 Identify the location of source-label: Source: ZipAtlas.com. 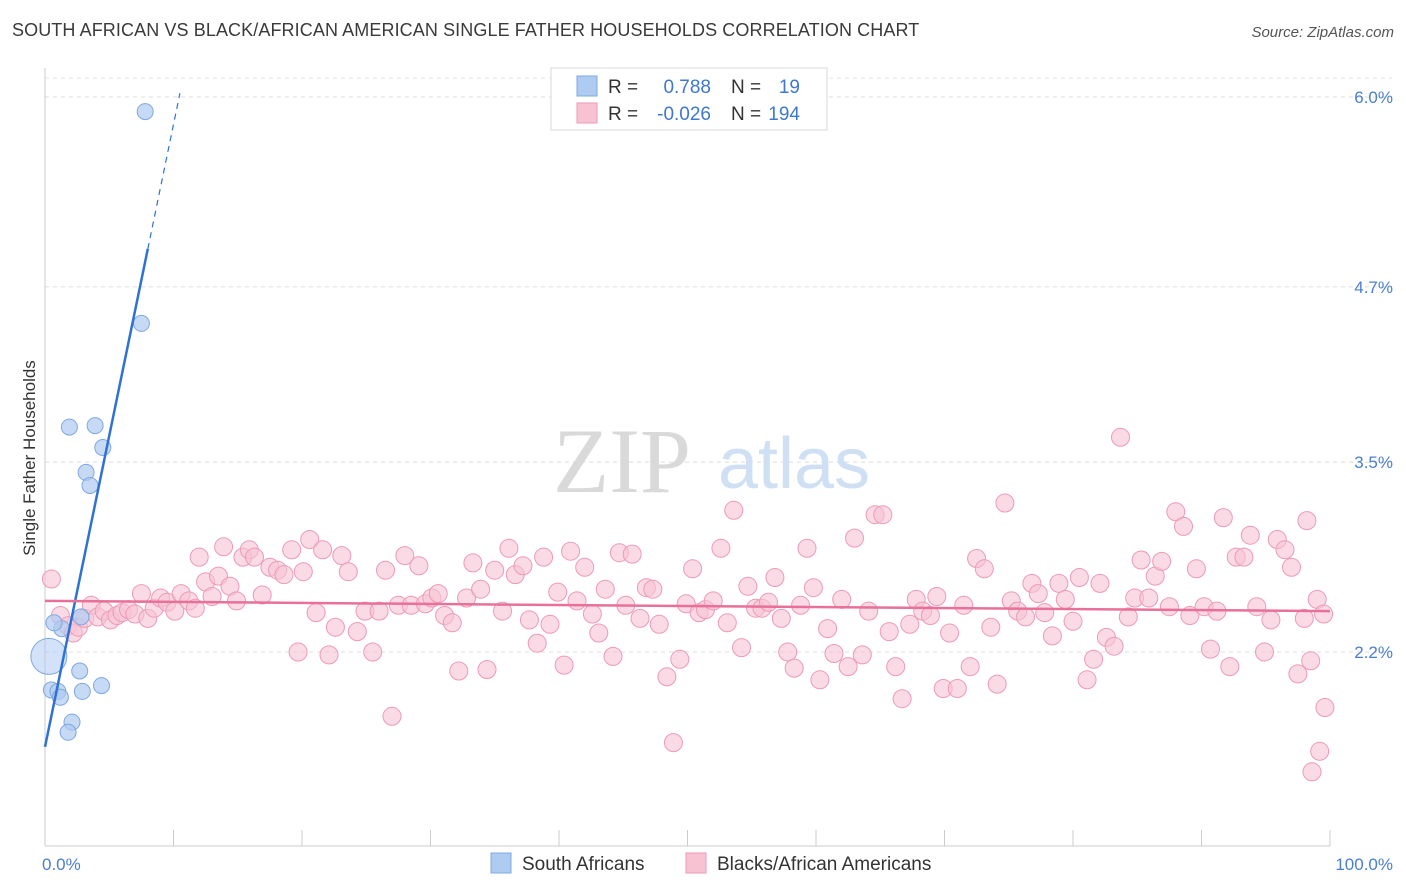
(1322, 32).